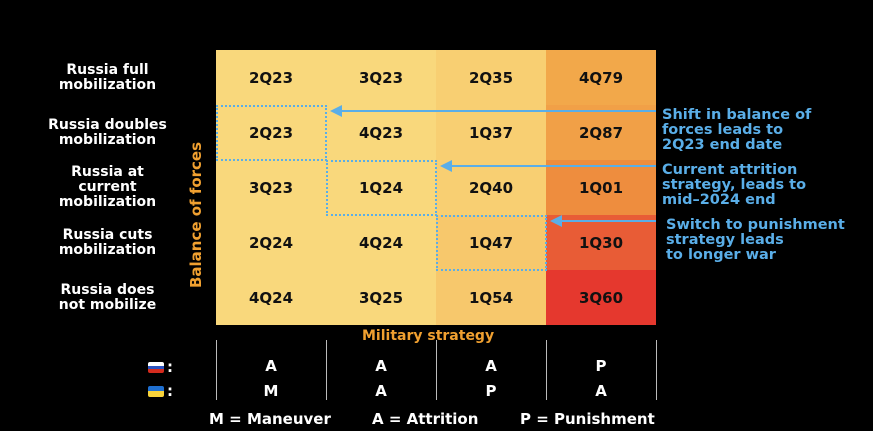 This screenshot has width=873, height=431. What do you see at coordinates (156, 367) in the screenshot?
I see `russia-flag-icon` at bounding box center [156, 367].